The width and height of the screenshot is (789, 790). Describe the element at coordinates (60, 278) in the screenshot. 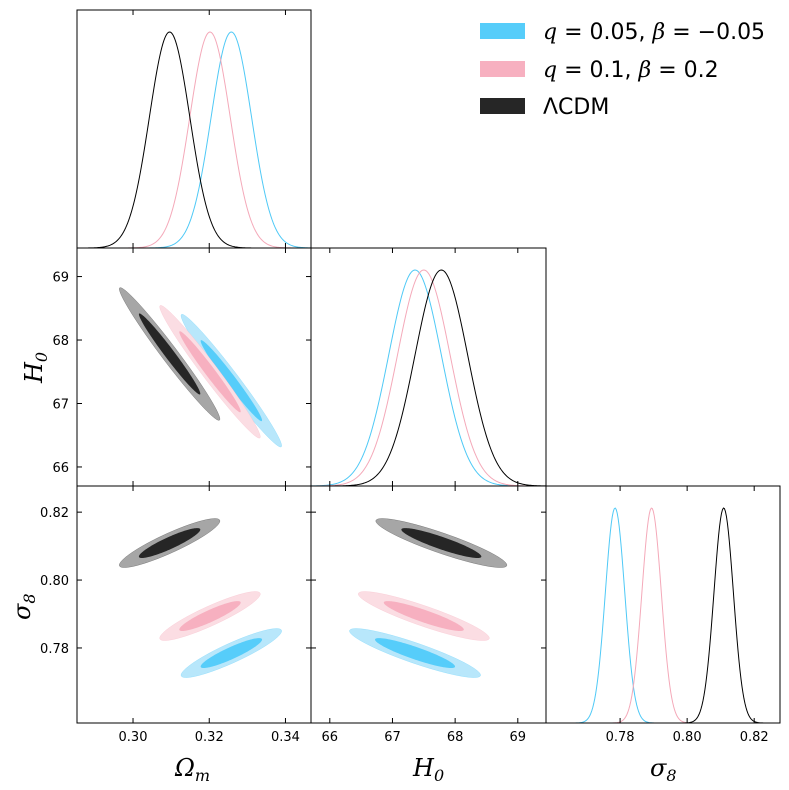

I see `y-tick-label-H0: 69` at that location.